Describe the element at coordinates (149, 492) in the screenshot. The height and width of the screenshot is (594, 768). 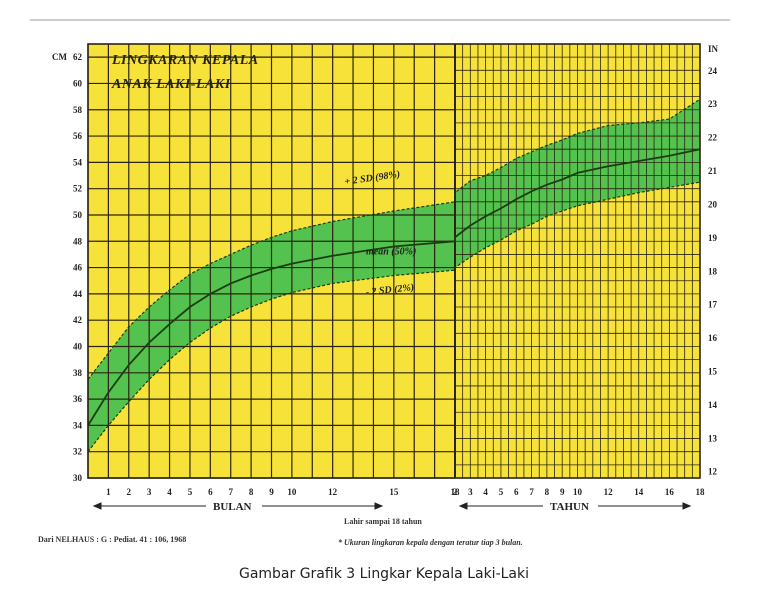
I see `tick-month: 3` at that location.